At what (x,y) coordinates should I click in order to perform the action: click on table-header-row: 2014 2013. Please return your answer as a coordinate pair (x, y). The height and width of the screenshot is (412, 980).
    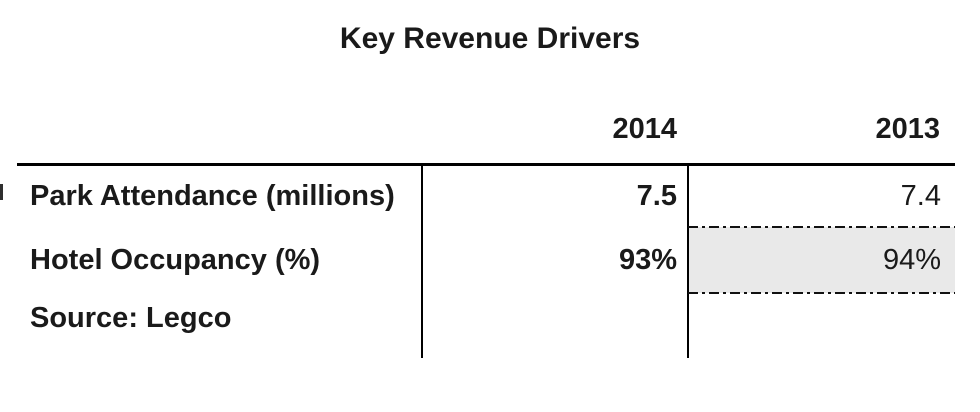
    Looking at the image, I should click on (486, 134).